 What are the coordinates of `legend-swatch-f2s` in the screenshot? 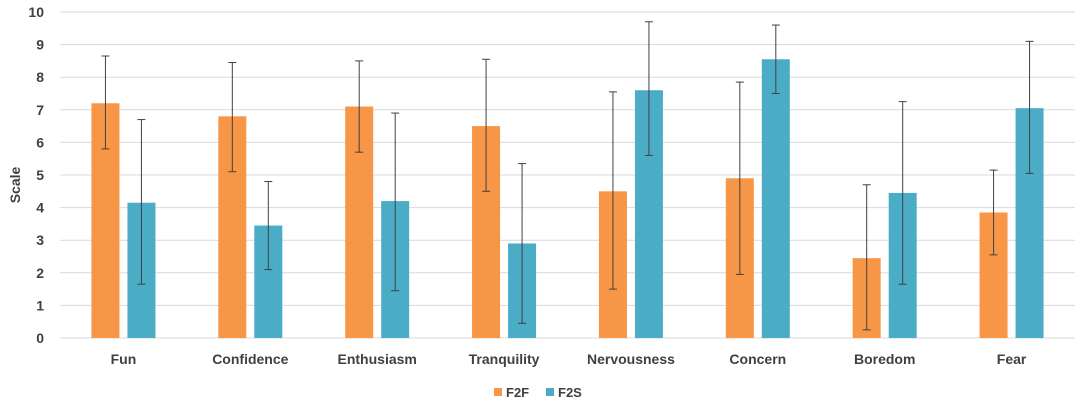 It's located at (550, 392).